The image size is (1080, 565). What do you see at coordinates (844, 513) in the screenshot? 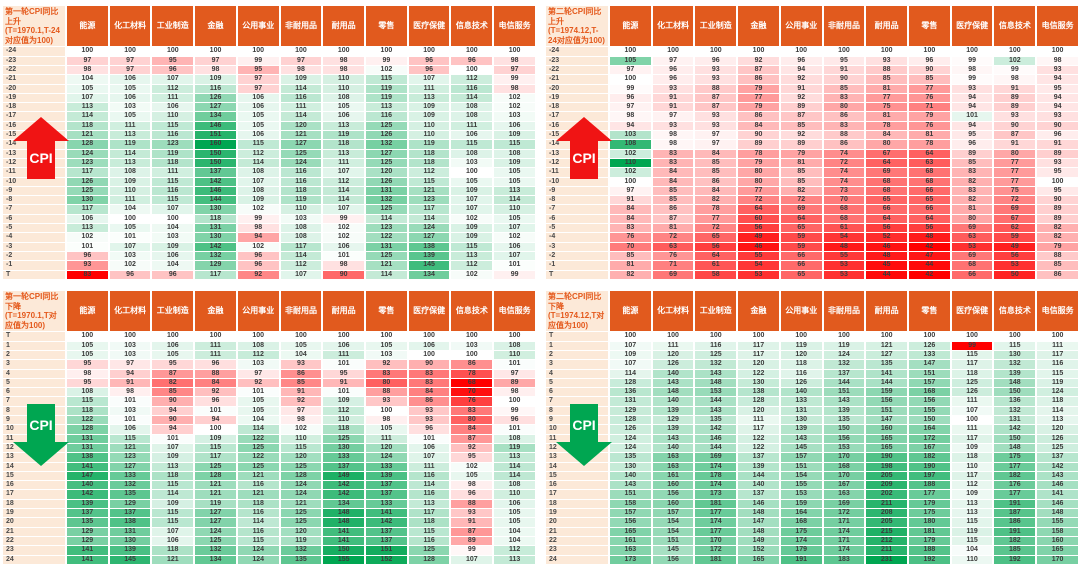
I see `heatmap-cell: 172` at bounding box center [844, 513].